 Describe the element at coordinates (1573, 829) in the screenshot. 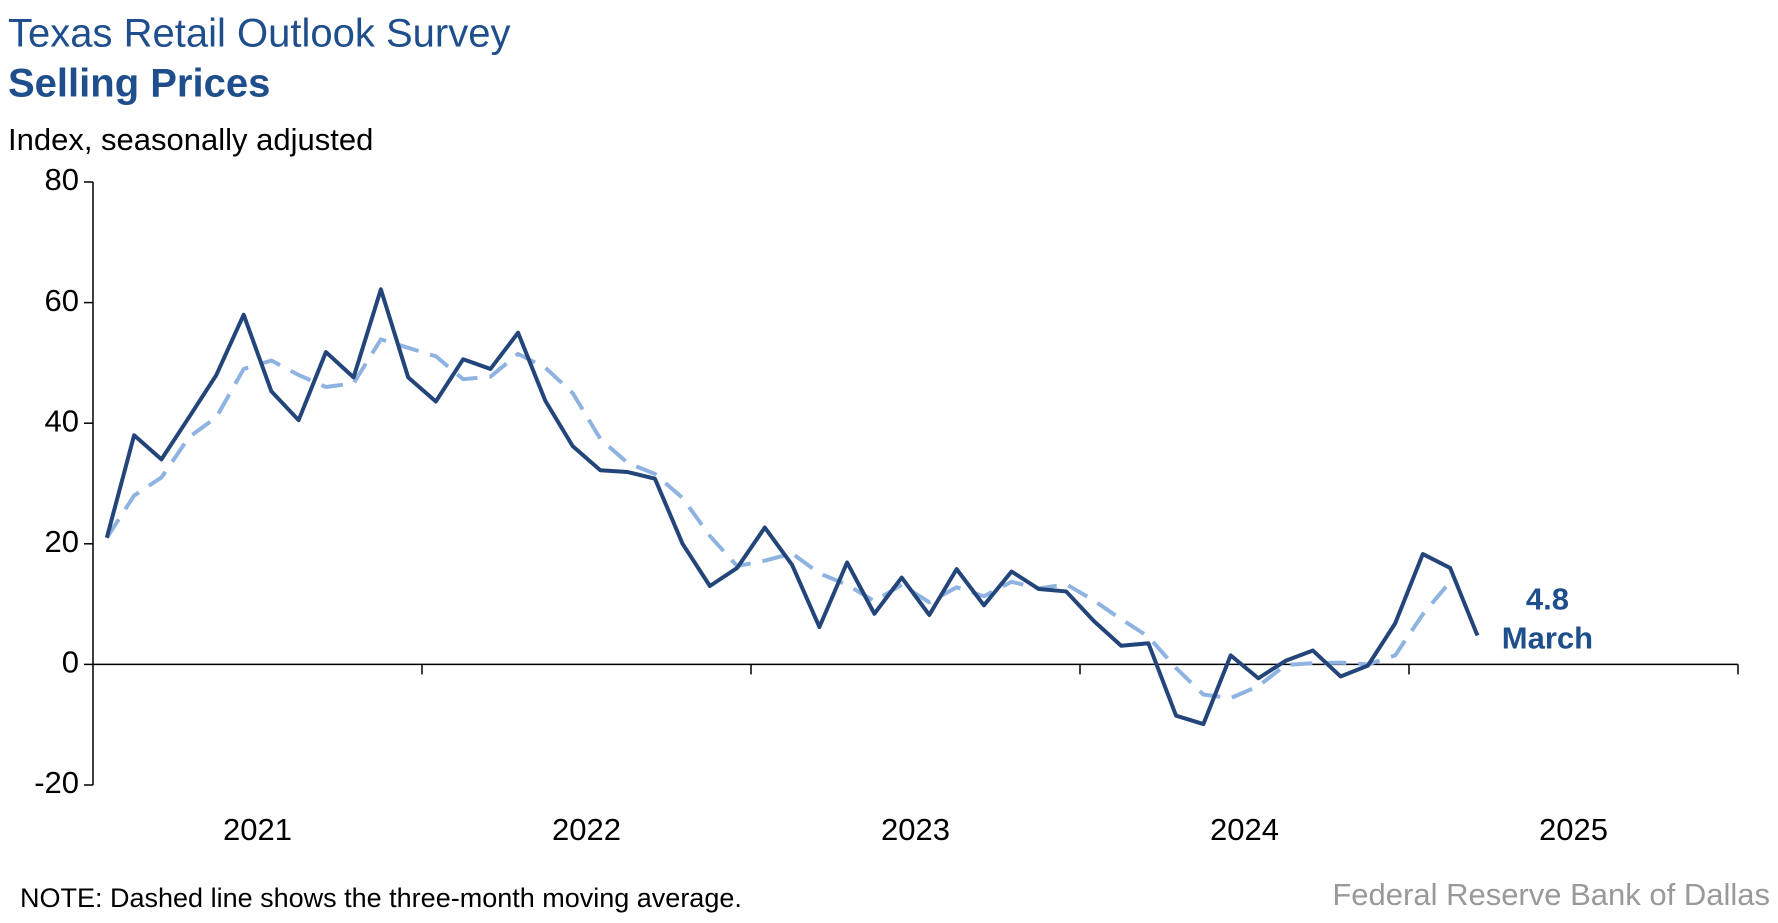

I see `x-tick-label: 2025` at that location.